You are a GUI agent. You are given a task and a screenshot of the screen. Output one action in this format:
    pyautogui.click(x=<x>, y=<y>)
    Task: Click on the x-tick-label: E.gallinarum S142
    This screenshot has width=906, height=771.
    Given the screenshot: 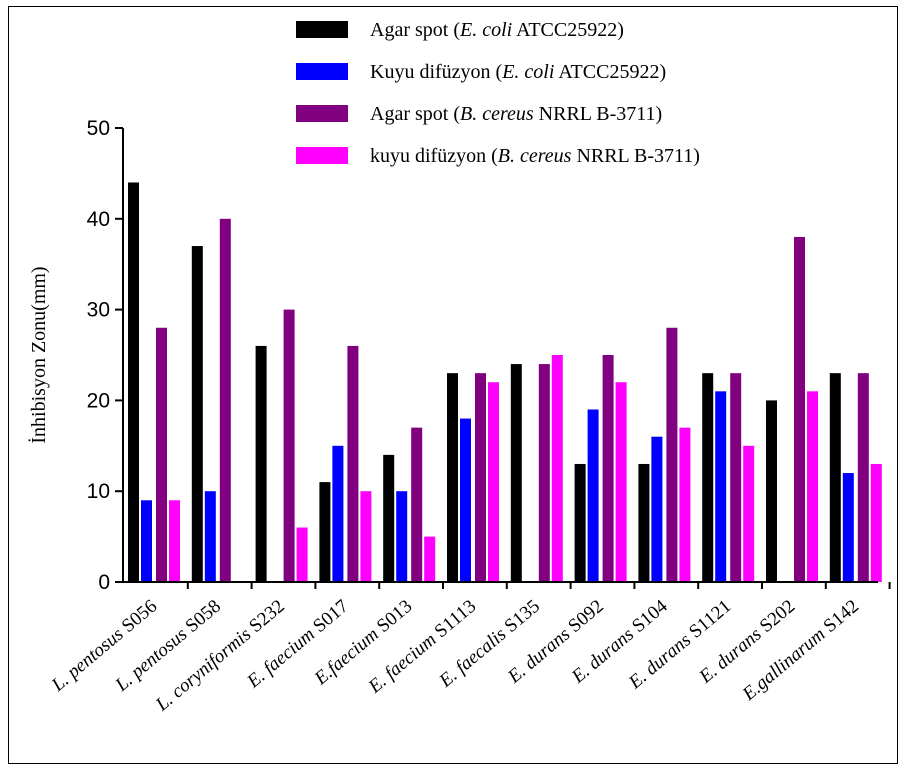 What is the action you would take?
    pyautogui.click(x=800, y=651)
    